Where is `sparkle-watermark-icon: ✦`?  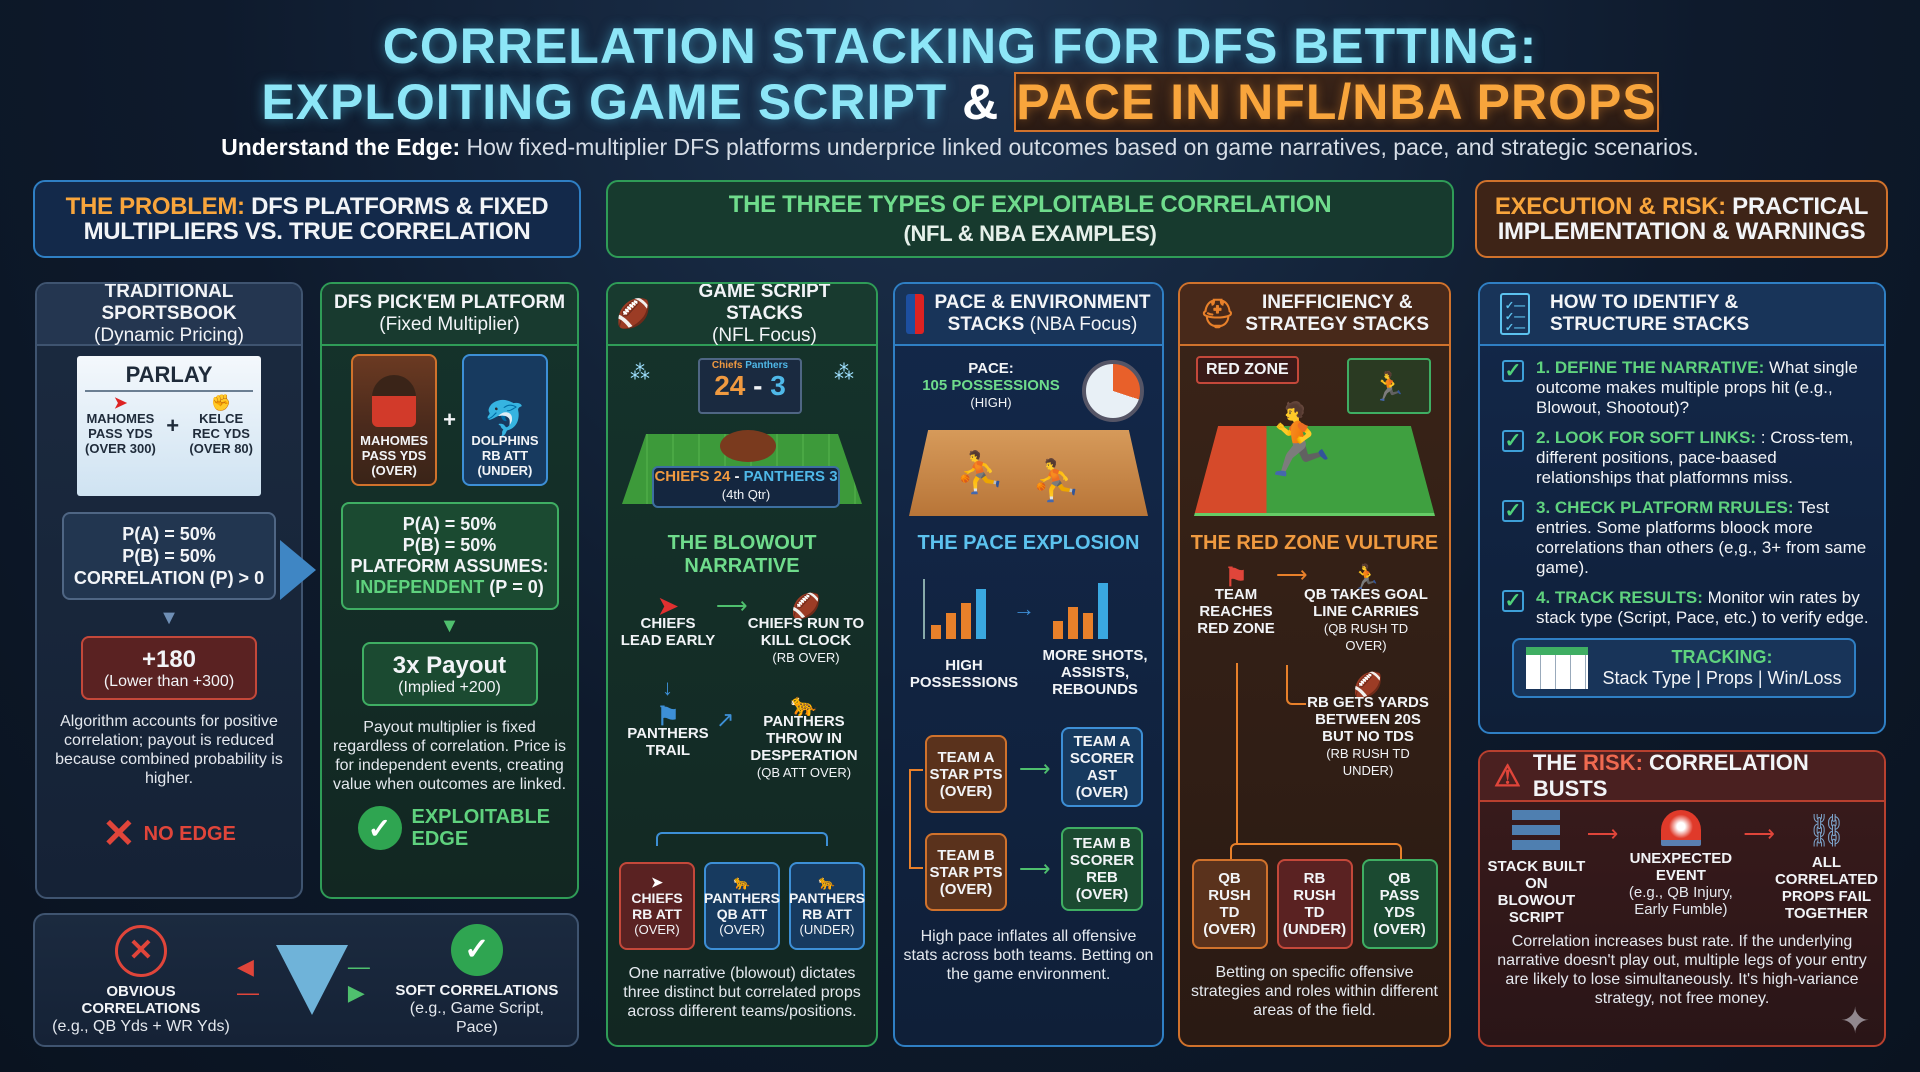 sparkle-watermark-icon: ✦ is located at coordinates (1855, 1020).